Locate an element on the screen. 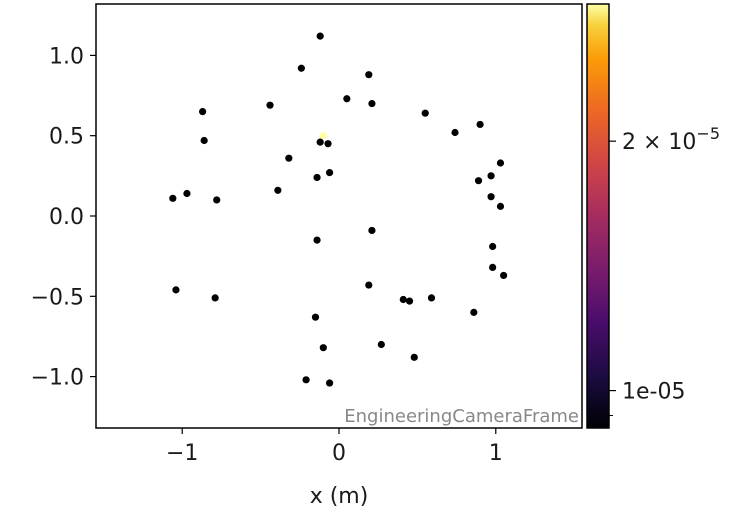  y-axis: 1.0 0.5 0.0 −0.5 −1.0 is located at coordinates (63, 217).